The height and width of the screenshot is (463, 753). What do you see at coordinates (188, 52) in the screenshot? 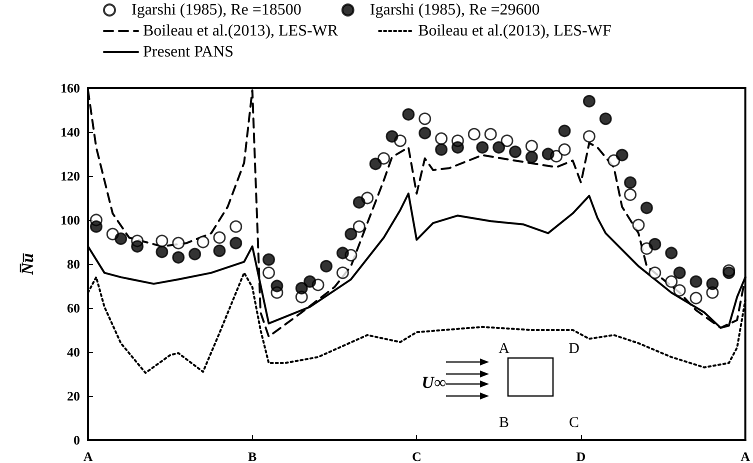
I see `legend-label: Present PANS` at bounding box center [188, 52].